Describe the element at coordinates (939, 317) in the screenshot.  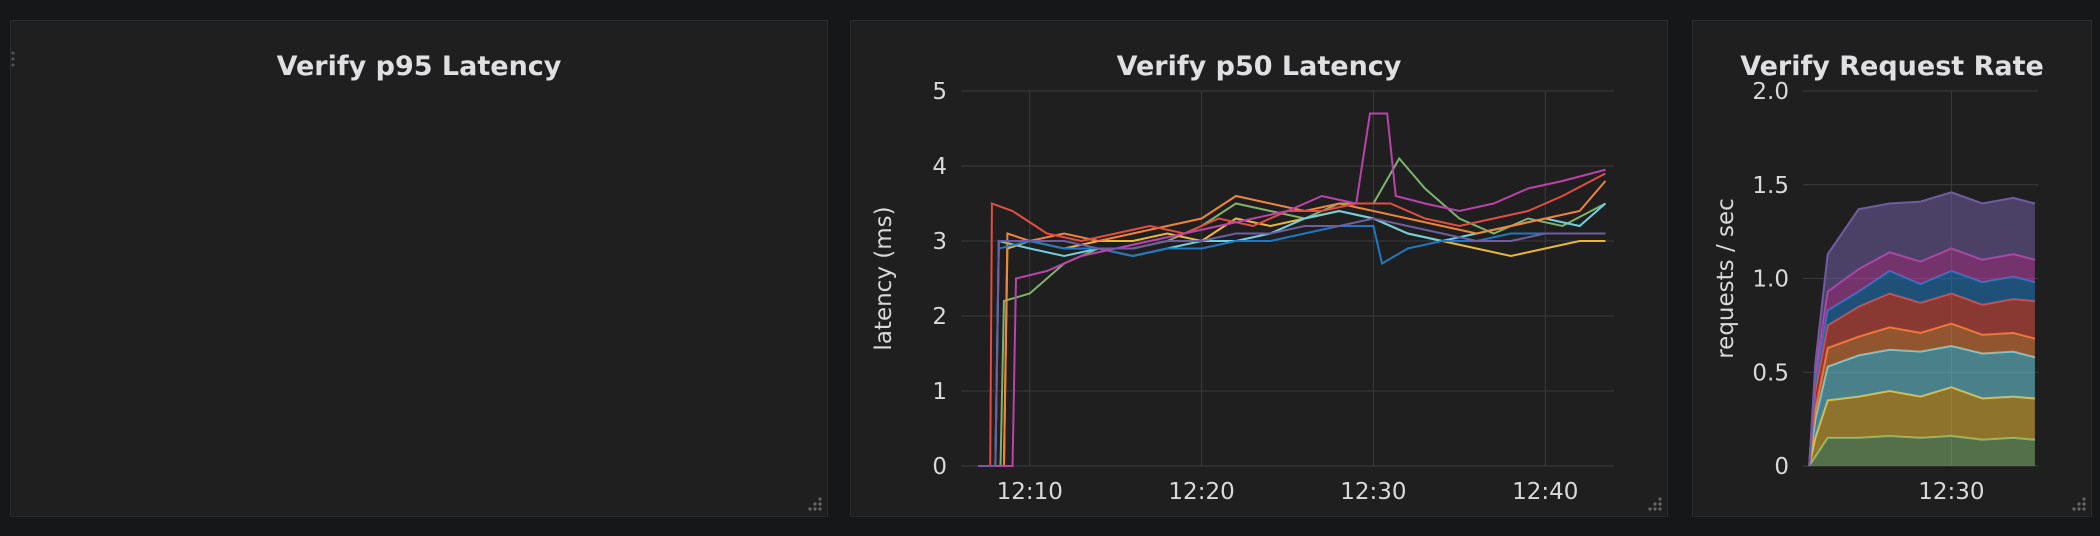
I see `y-tick-label: 2` at that location.